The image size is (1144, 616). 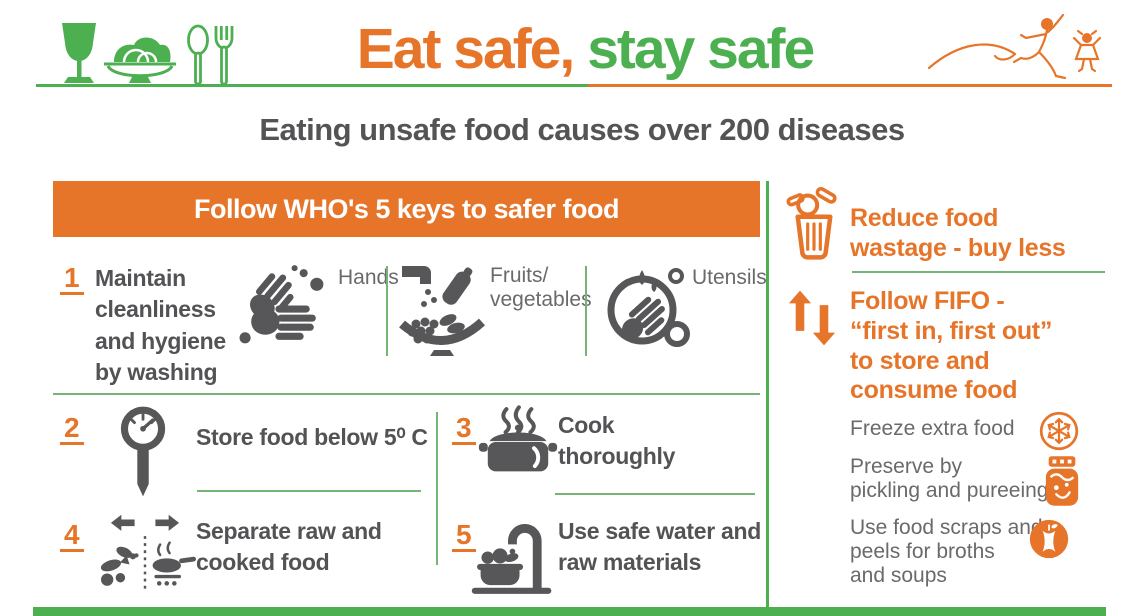 What do you see at coordinates (958, 233) in the screenshot?
I see `tip-reduce-wastage: Reduce food wastage - buy less` at bounding box center [958, 233].